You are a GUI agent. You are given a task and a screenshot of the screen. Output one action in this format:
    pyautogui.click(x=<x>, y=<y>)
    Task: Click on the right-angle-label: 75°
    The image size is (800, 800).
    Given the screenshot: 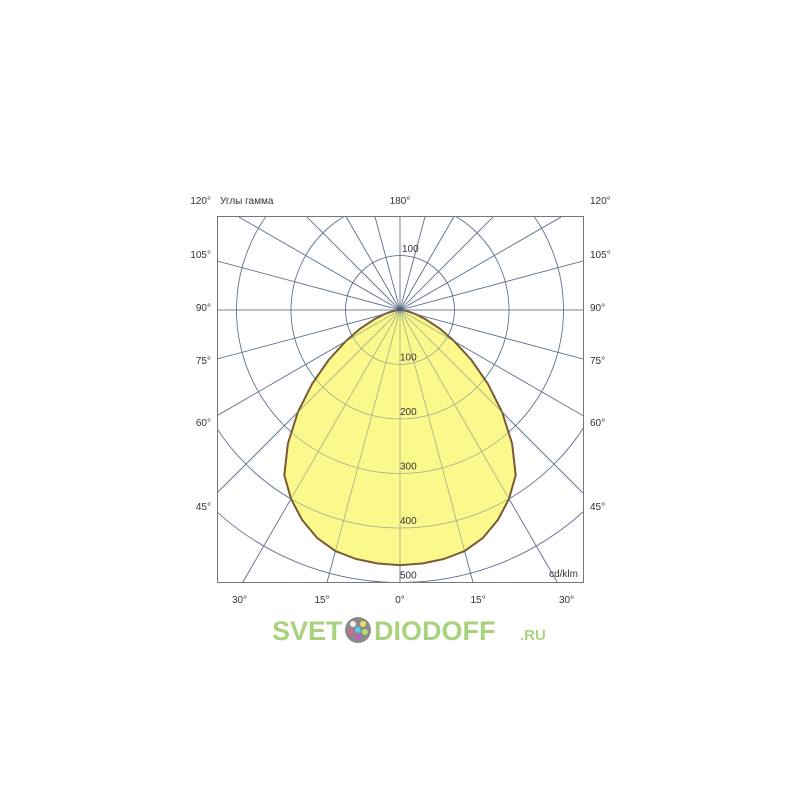 What is the action you would take?
    pyautogui.click(x=597, y=361)
    